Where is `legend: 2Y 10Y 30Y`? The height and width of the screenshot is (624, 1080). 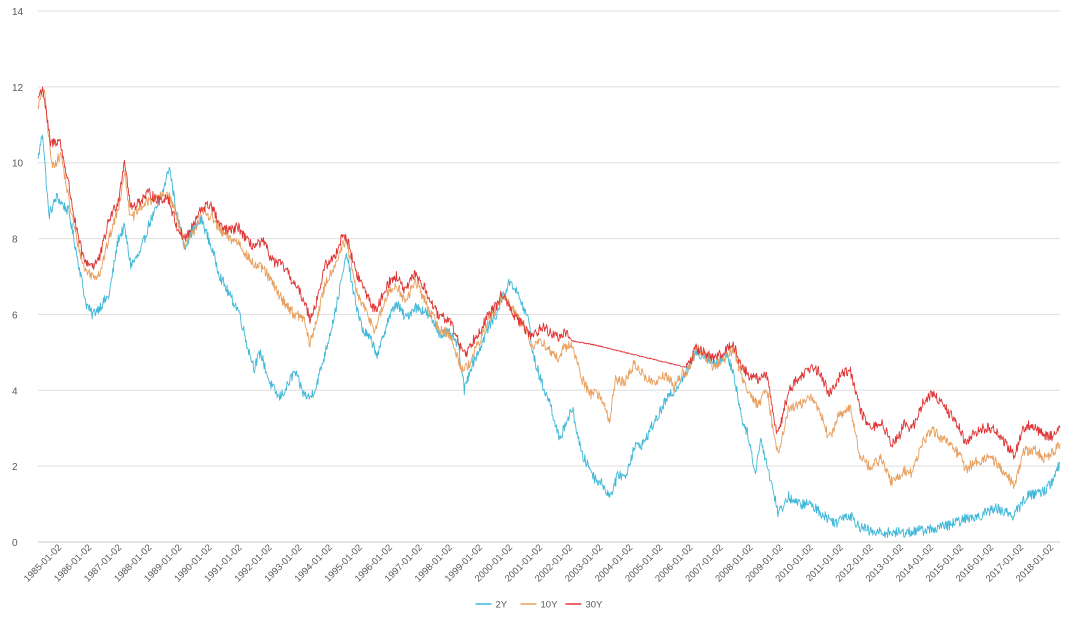
legend: 2Y 10Y 30Y is located at coordinates (539, 605).